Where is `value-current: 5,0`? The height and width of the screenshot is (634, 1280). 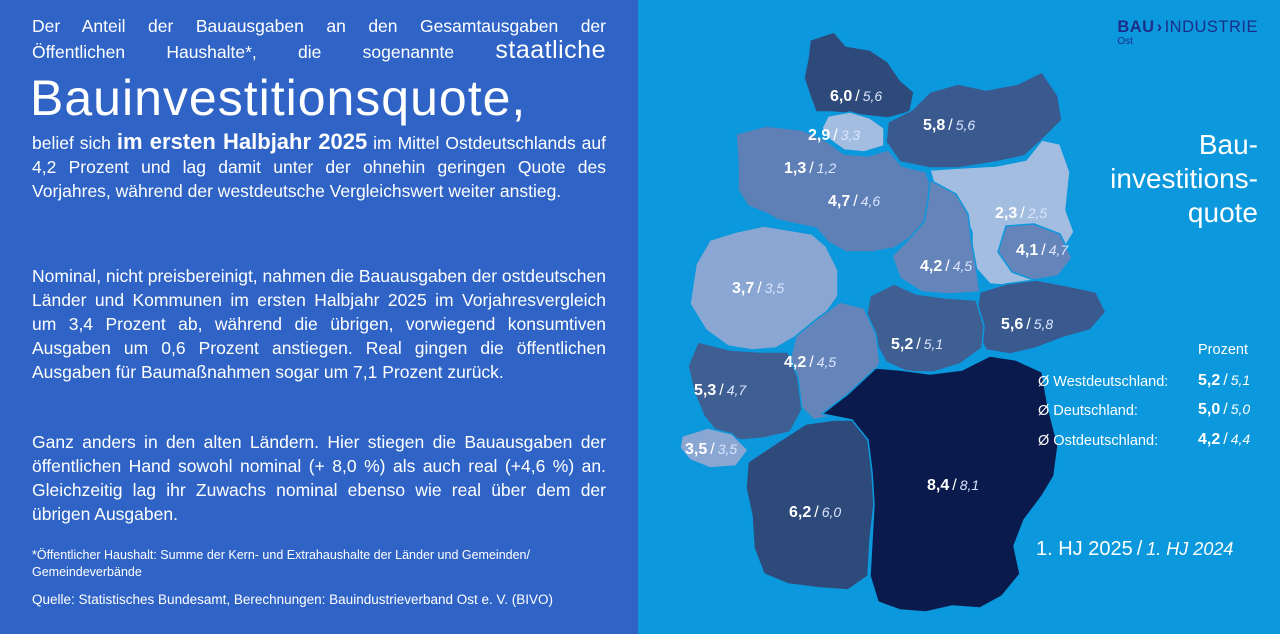
value-current: 5,0 is located at coordinates (1209, 409).